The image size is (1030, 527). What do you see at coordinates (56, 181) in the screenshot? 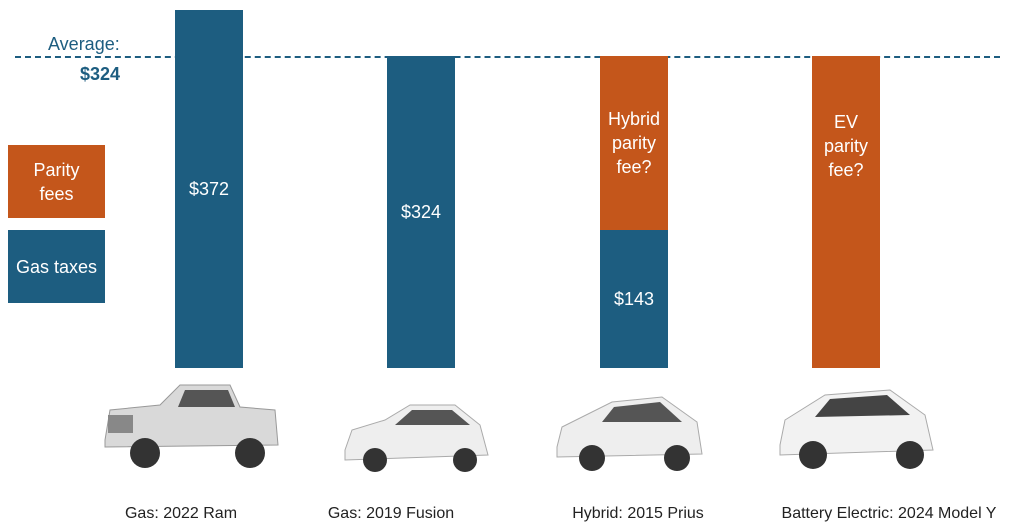
I see `legend-item: Parity fees` at bounding box center [56, 181].